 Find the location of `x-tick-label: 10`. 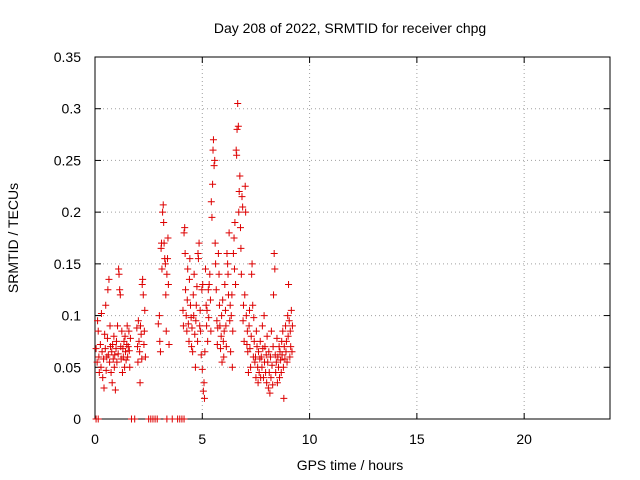

x-tick-label: 10 is located at coordinates (310, 439).